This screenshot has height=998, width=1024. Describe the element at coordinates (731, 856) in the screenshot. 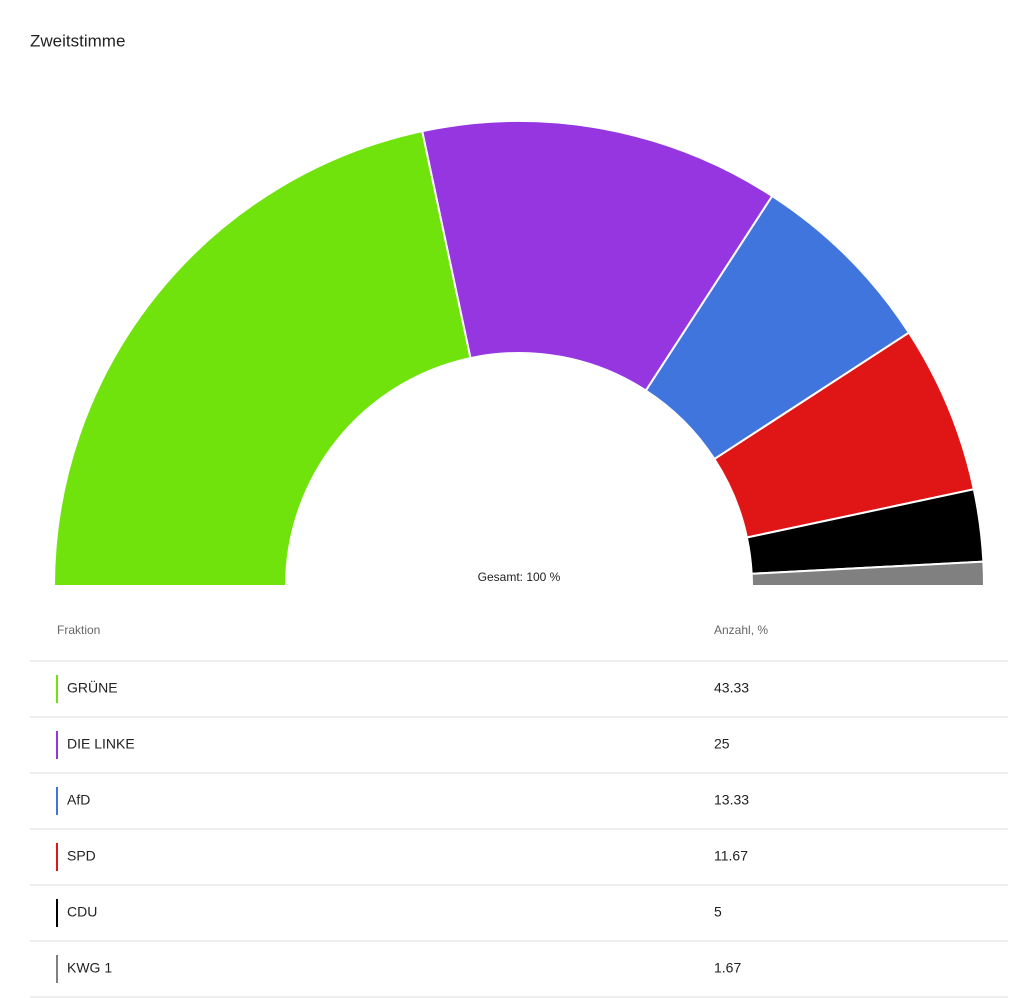

I see `party-value: 11.67` at that location.